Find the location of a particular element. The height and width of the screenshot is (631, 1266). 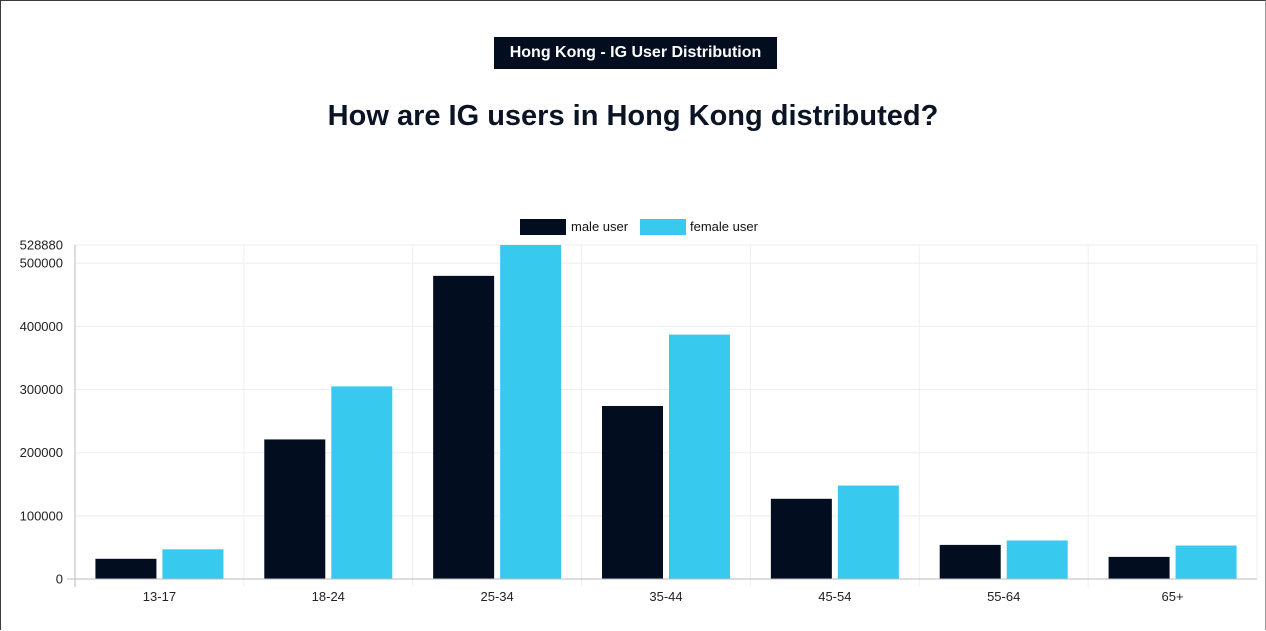

y-tick-label: 100000 is located at coordinates (41, 515).